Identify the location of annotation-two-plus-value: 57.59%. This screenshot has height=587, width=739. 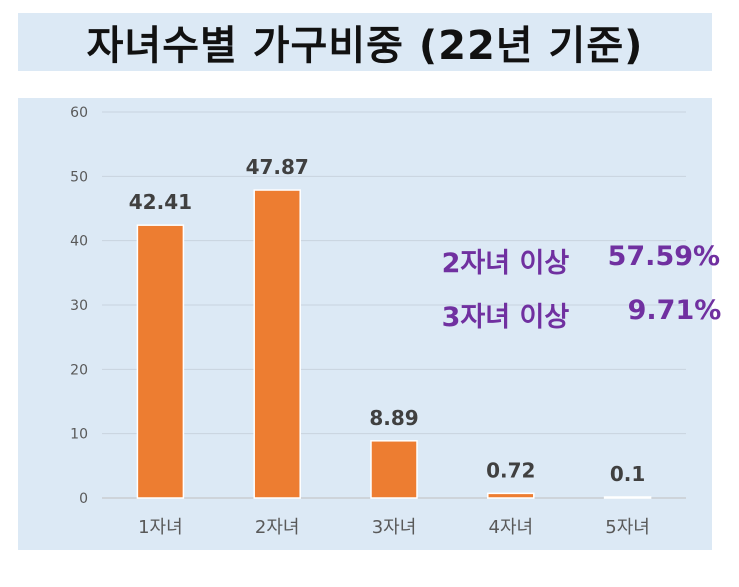
(664, 256).